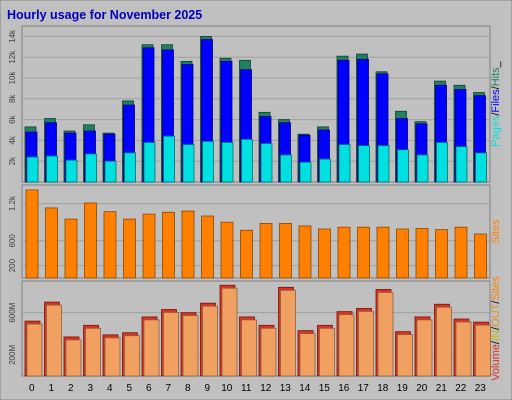 Image resolution: width=512 pixels, height=400 pixels. I want to click on y-tick-label: 600M, so click(12, 312).